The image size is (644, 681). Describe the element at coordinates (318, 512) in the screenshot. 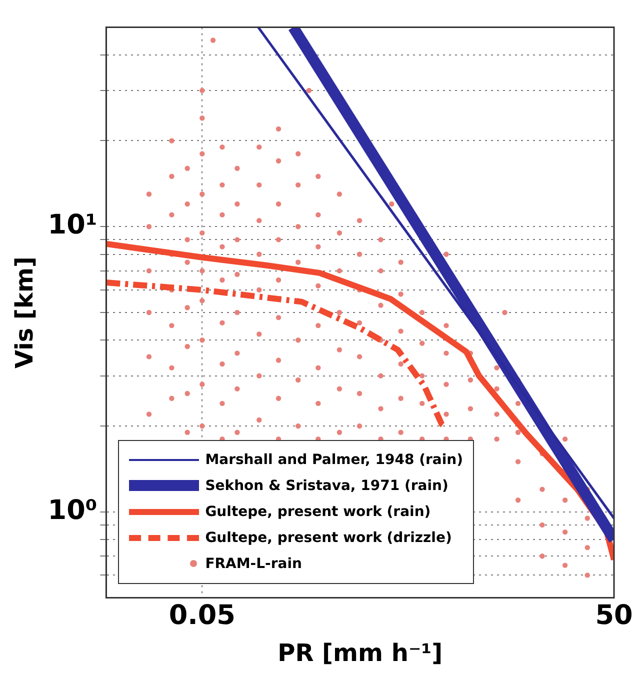

I see `legend-label: Gultepe, present work (rain)` at that location.